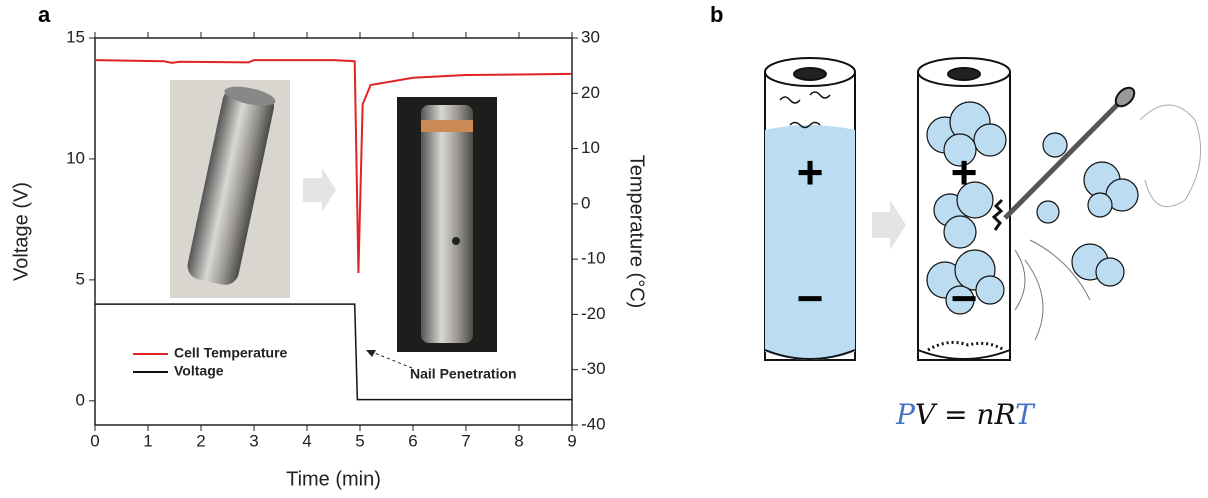 The height and width of the screenshot is (498, 1208). What do you see at coordinates (905, 414) in the screenshot?
I see `equation-part: P` at bounding box center [905, 414].